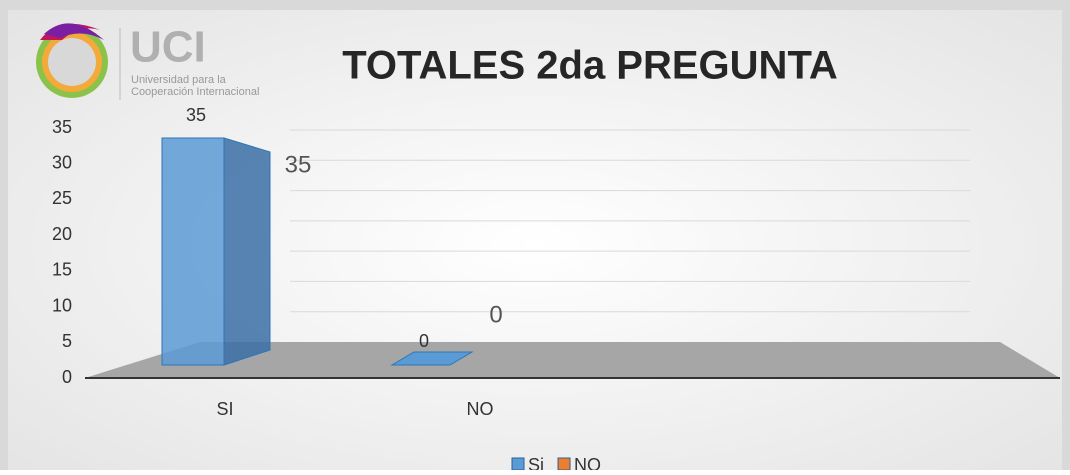  Describe the element at coordinates (572, 360) in the screenshot. I see `floor` at that location.